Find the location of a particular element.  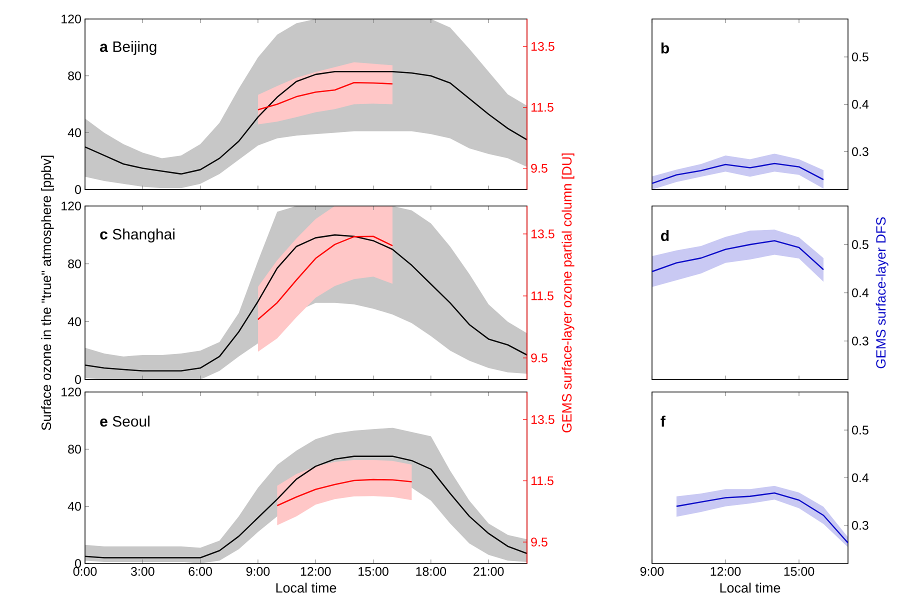

text: e Seoul is located at coordinates (125, 421).